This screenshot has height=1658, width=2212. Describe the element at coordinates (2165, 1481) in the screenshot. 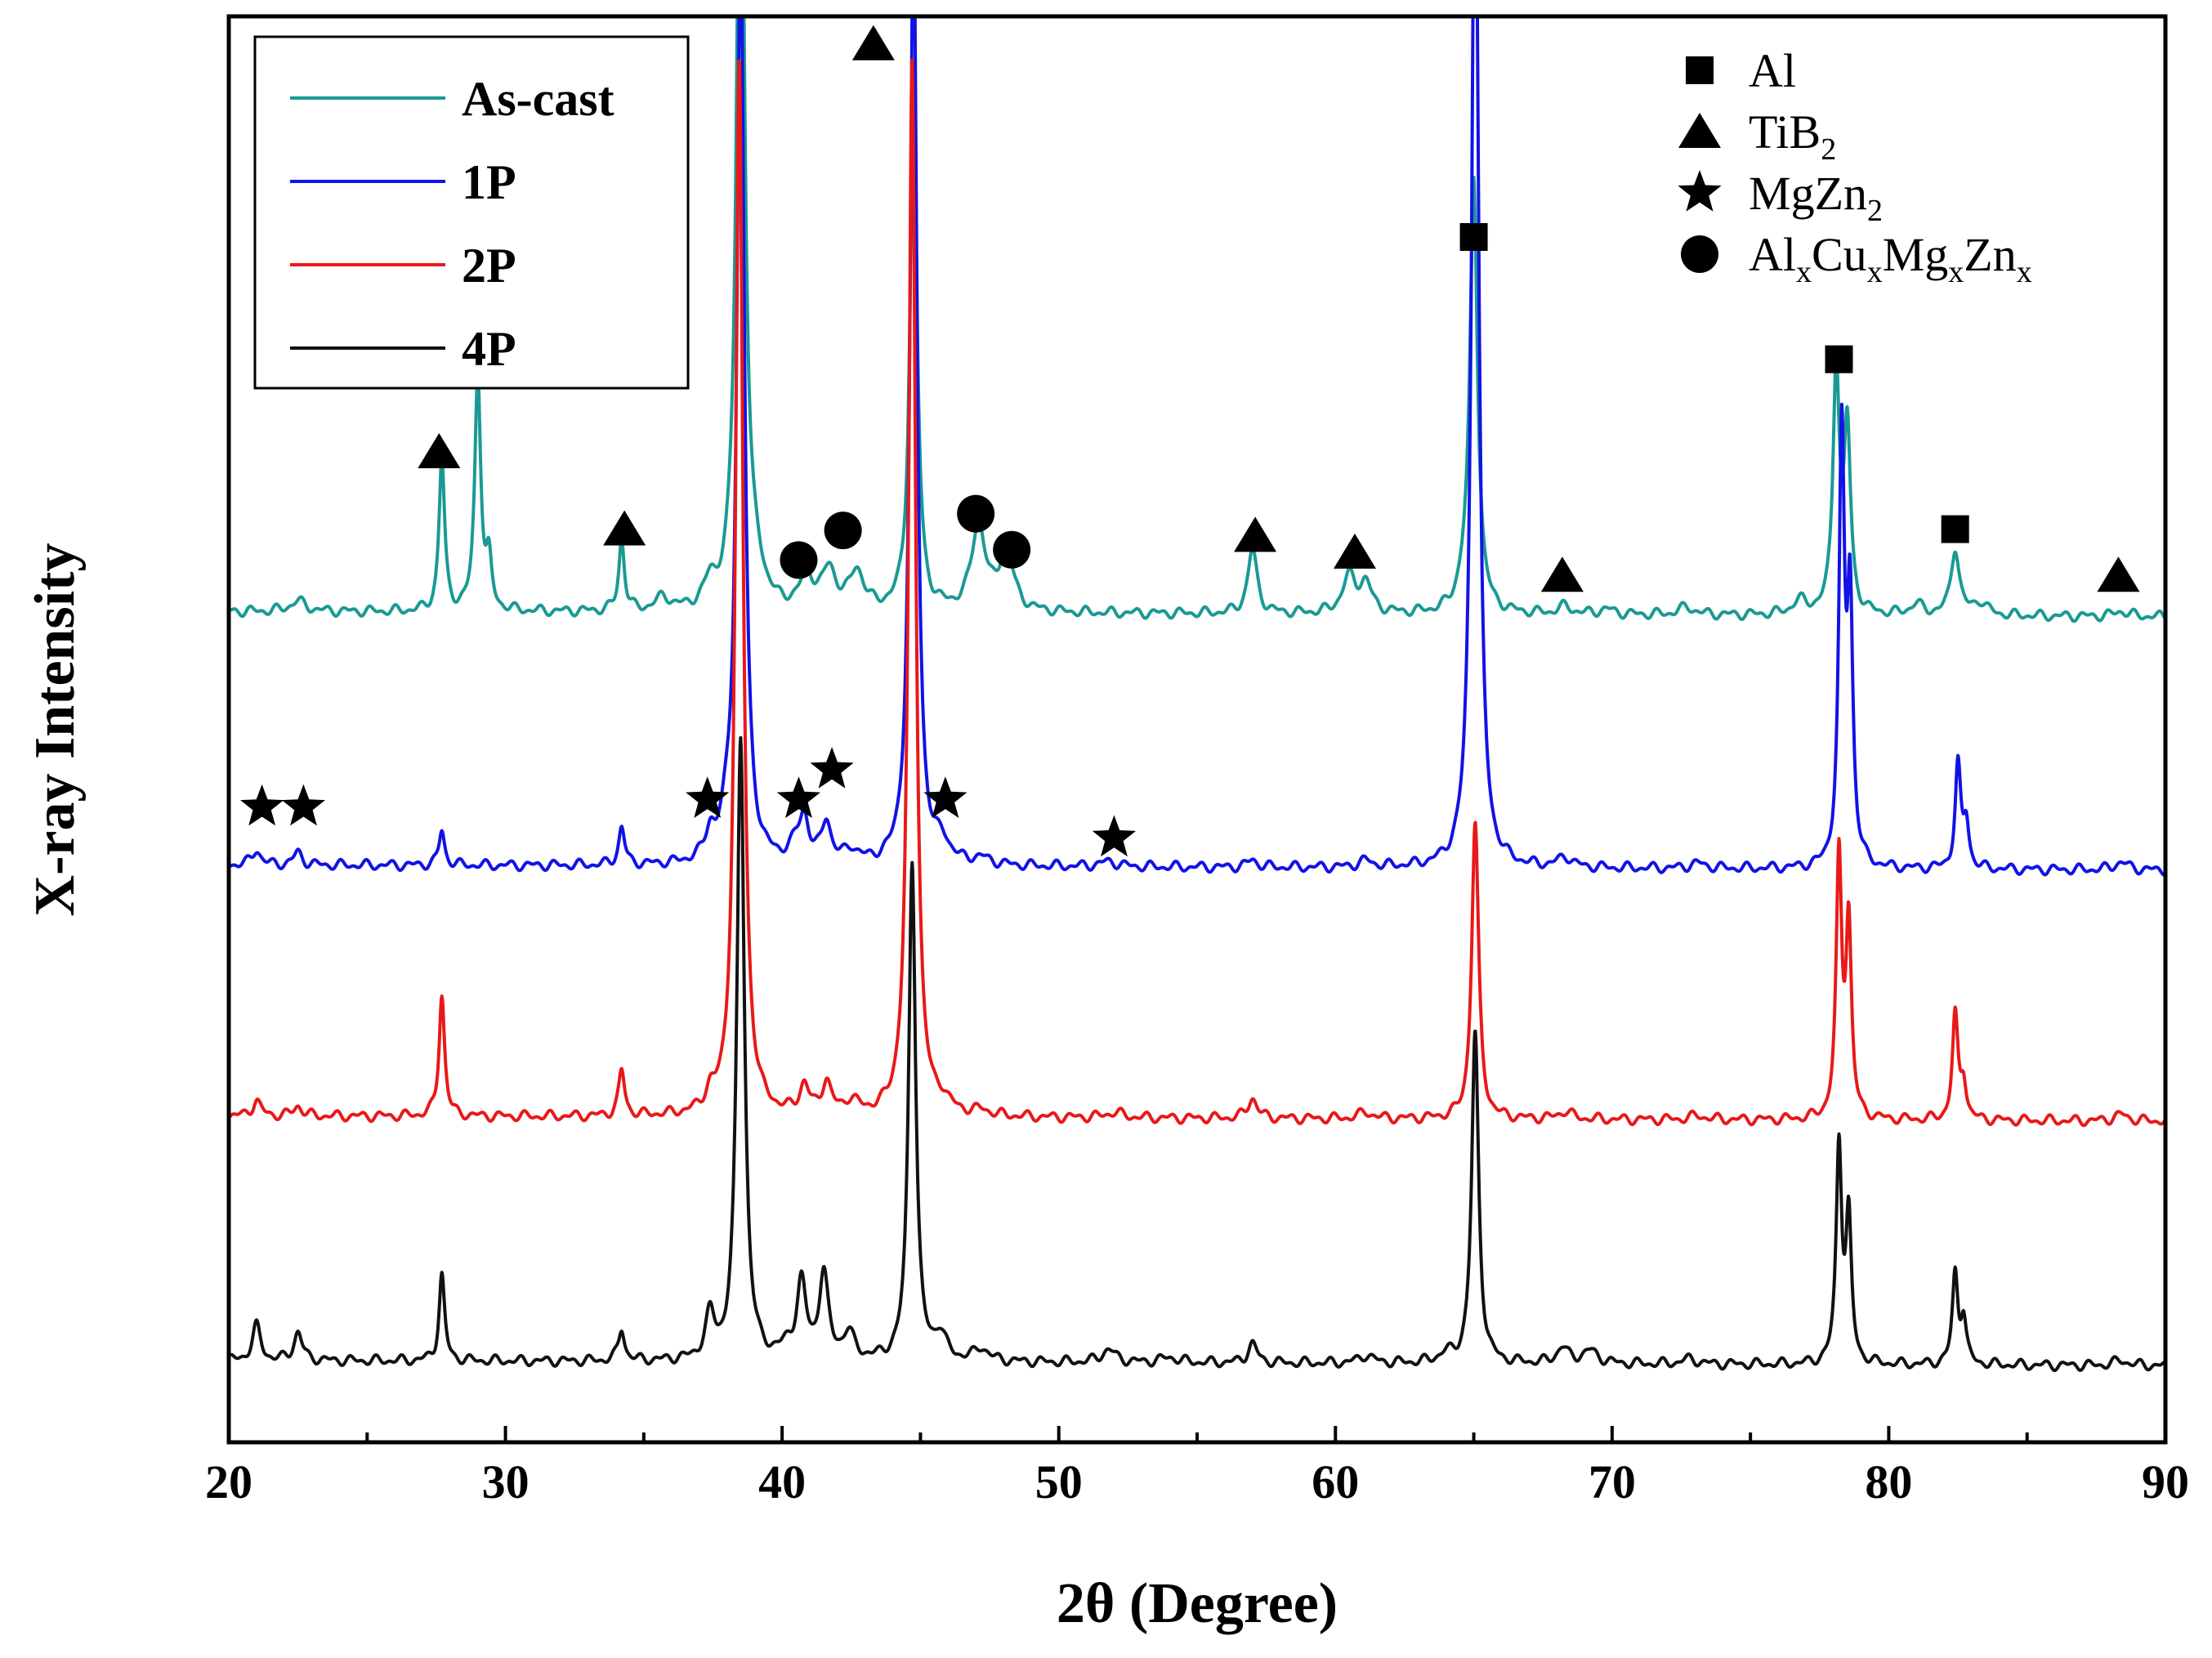

I see `x-tick-label: 90` at that location.